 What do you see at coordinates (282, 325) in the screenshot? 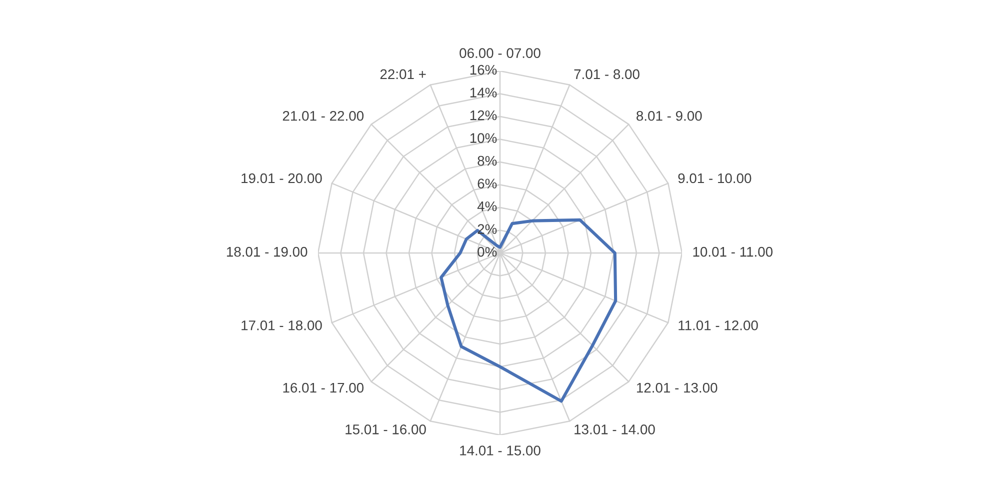
I see `spoke-label: 17.01 - 18.00` at bounding box center [282, 325].